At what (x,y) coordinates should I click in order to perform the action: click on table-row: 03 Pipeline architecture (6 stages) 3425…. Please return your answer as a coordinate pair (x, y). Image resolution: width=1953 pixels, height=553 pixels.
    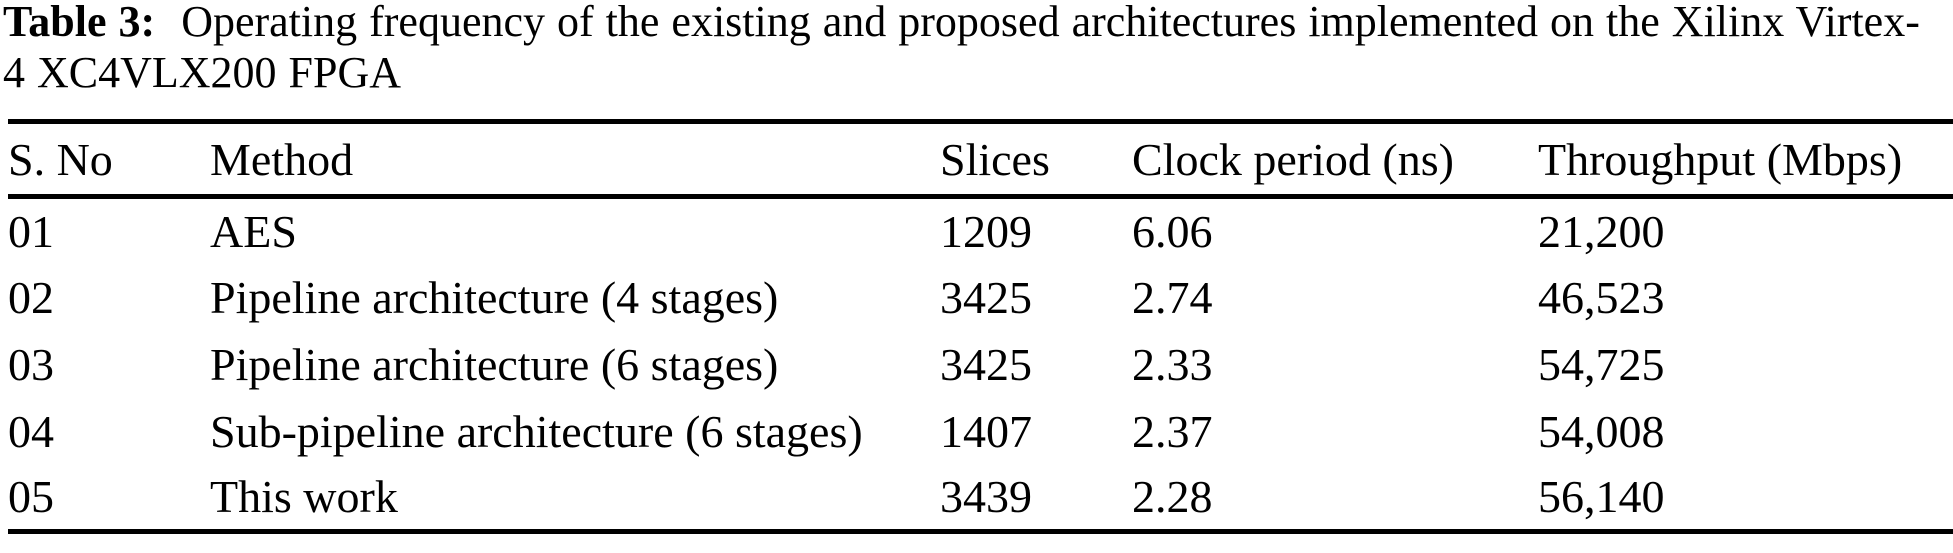
    Looking at the image, I should click on (980, 364).